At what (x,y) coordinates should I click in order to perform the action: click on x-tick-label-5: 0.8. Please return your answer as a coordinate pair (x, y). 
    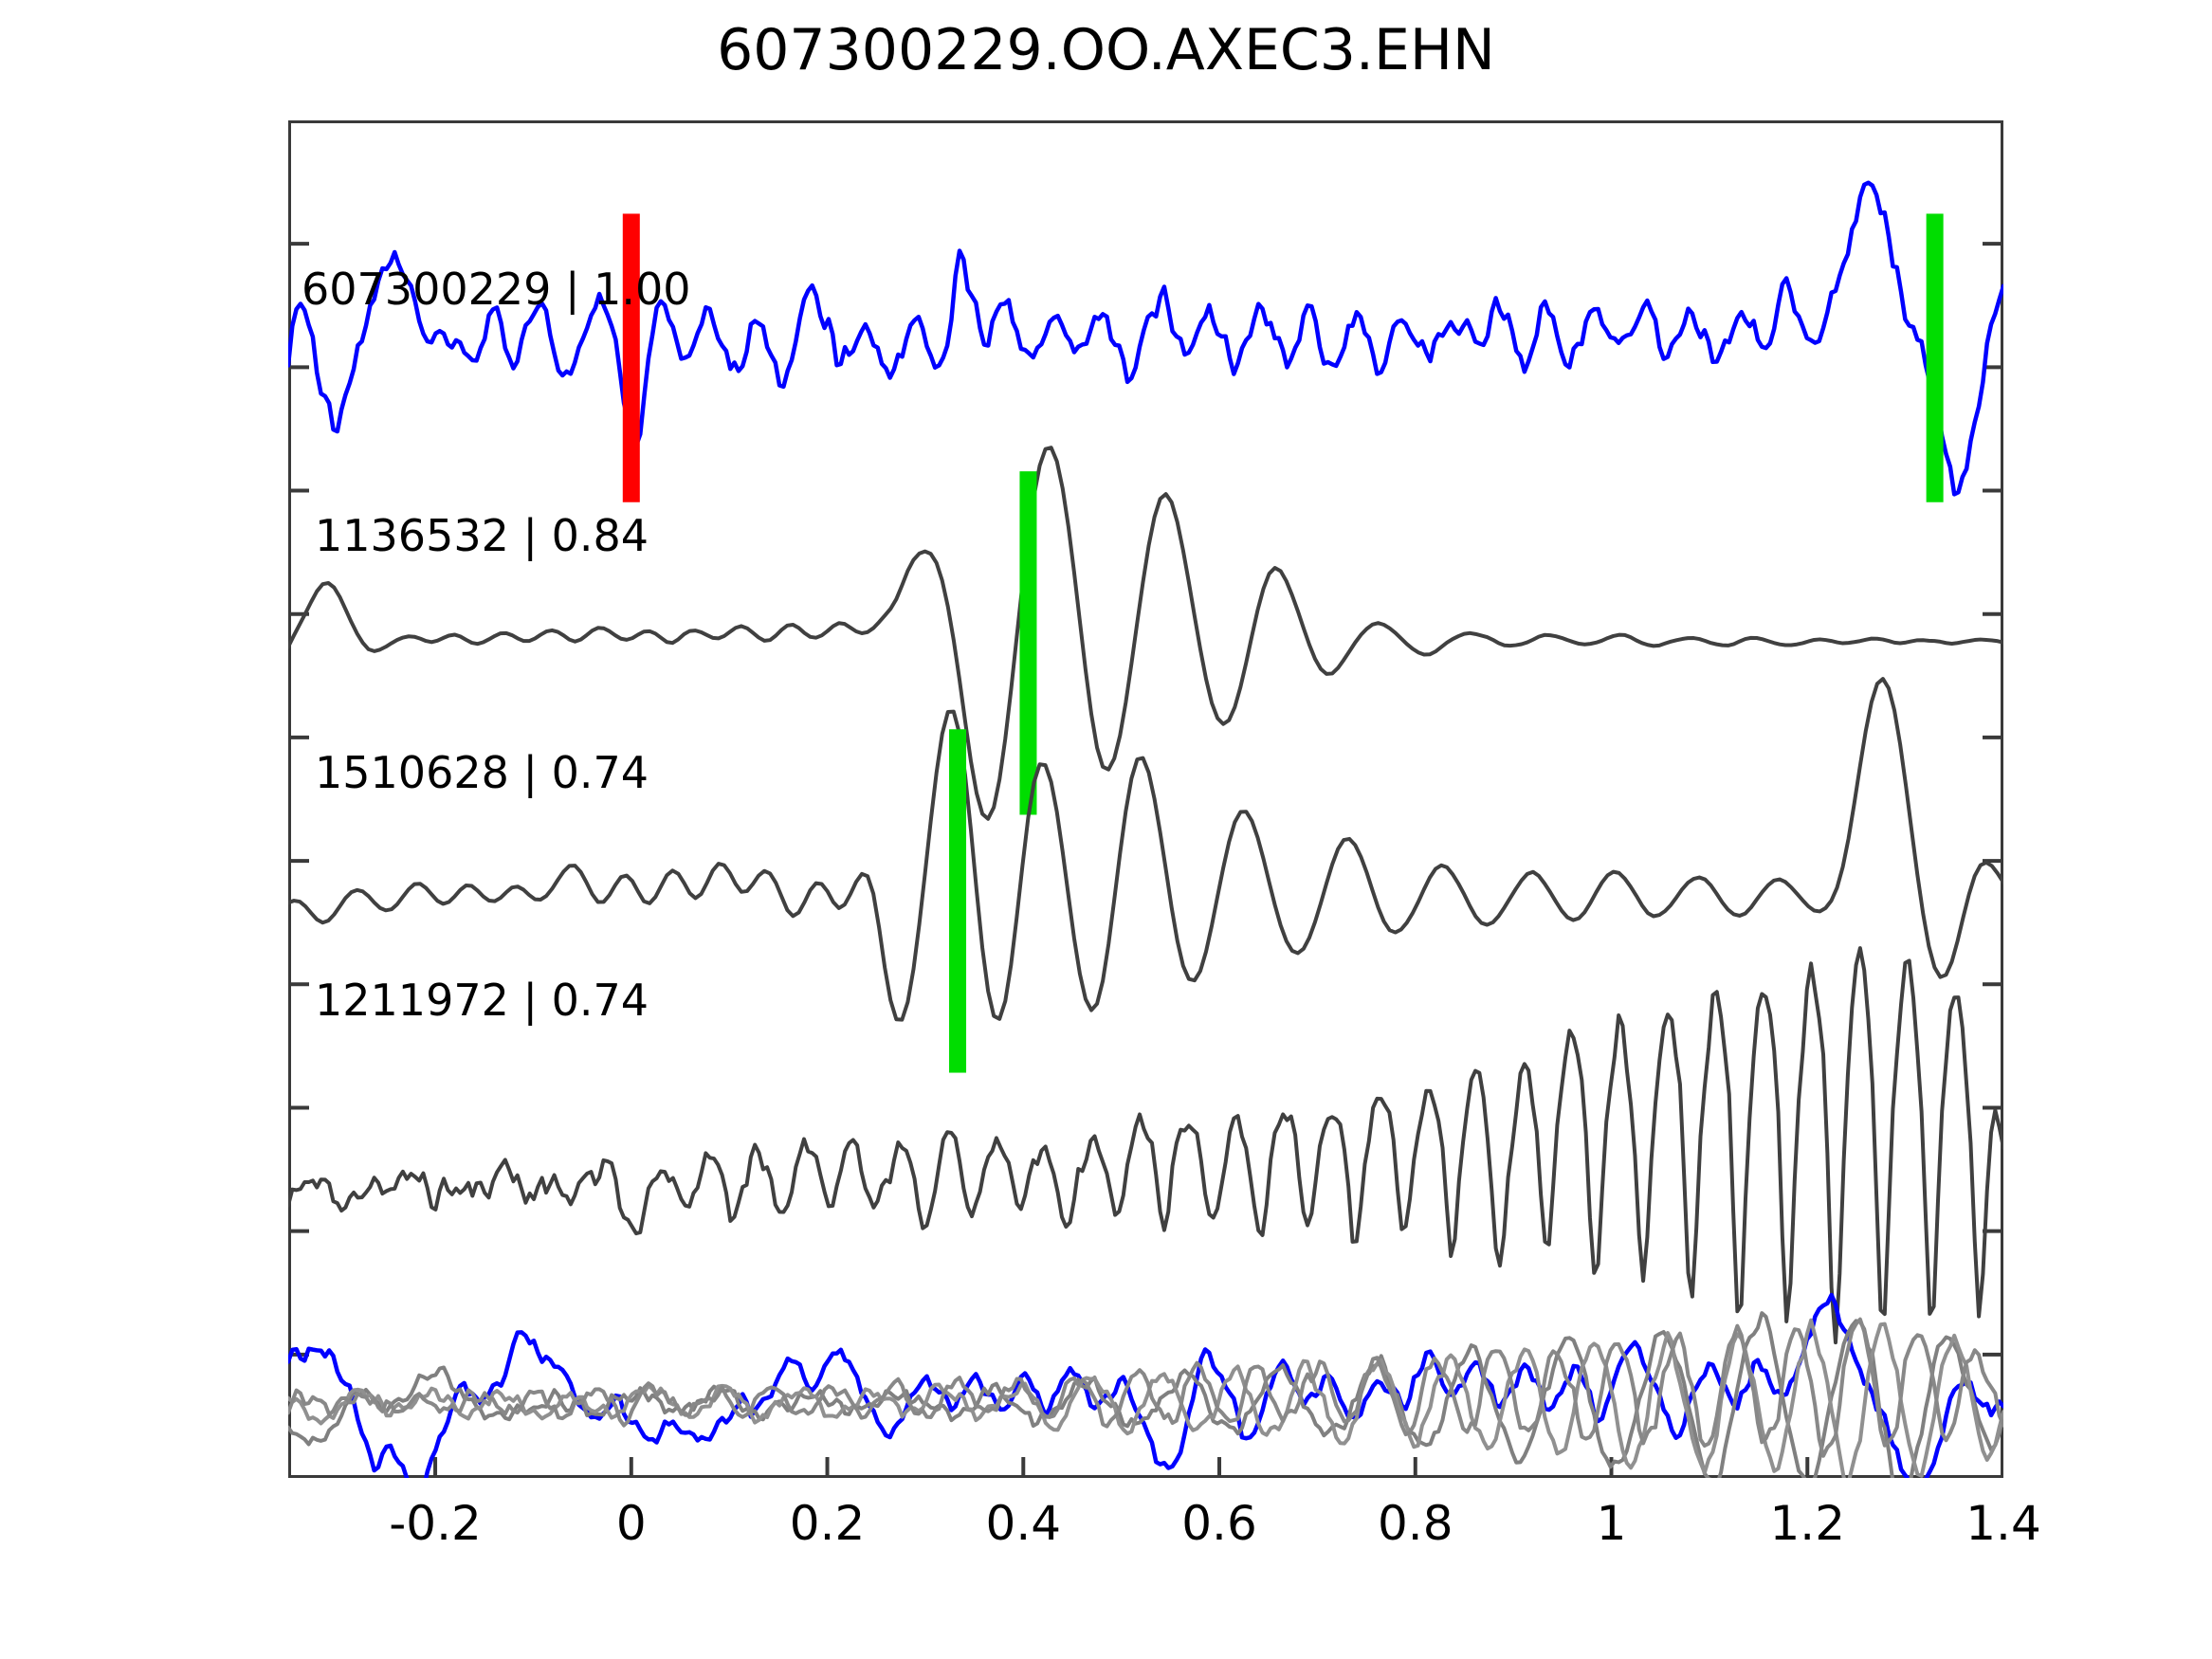
    Looking at the image, I should click on (1415, 1523).